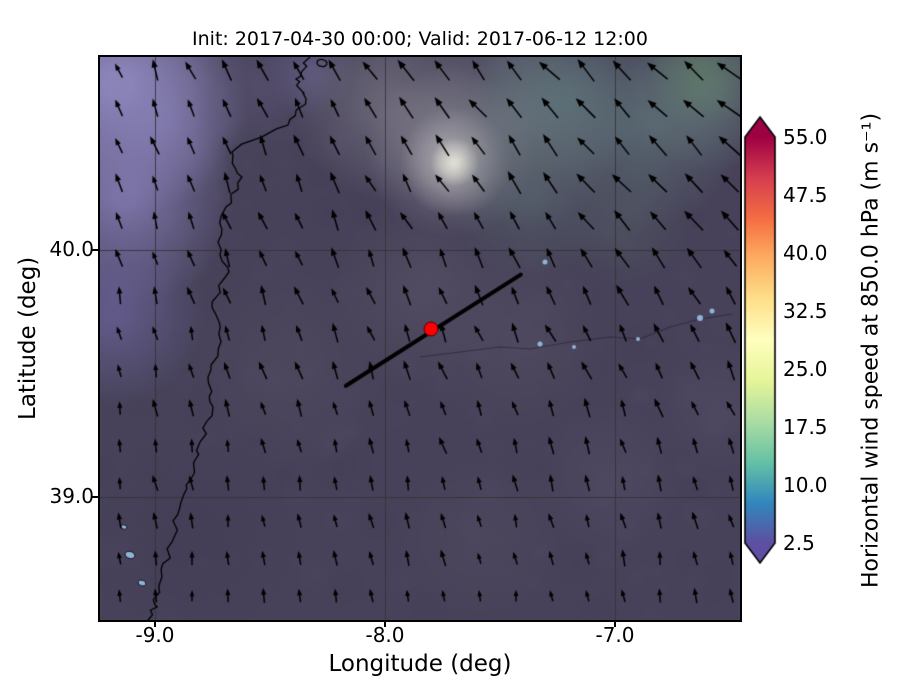  Describe the element at coordinates (760, 345) in the screenshot. I see `colorbar` at that location.